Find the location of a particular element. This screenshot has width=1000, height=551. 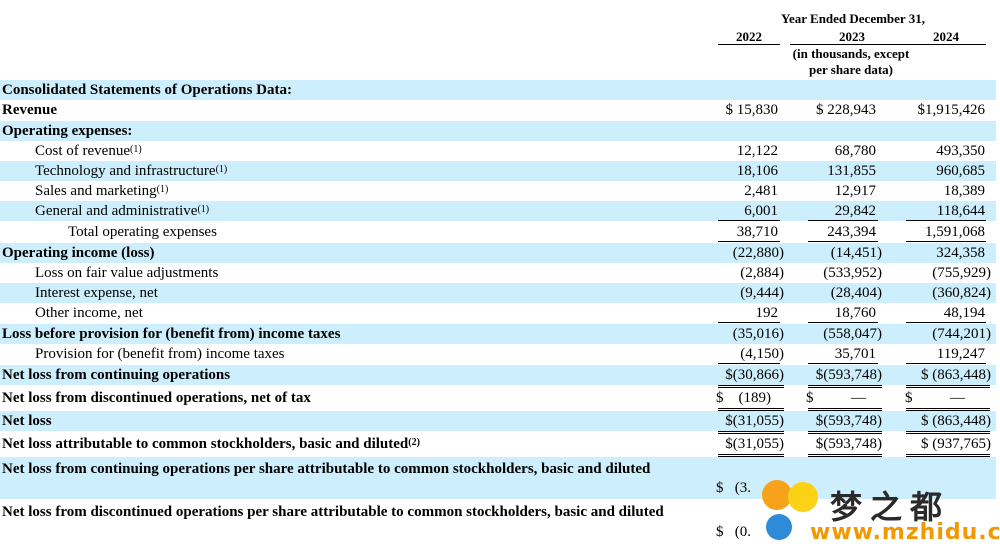

value-2022: $ 15,830 is located at coordinates (752, 110).